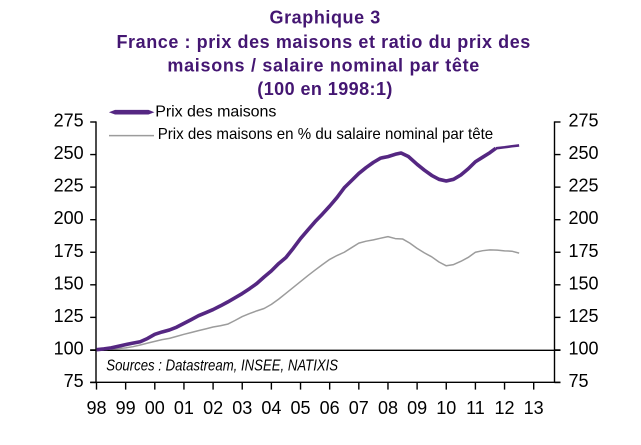  Describe the element at coordinates (323, 66) in the screenshot. I see `svg-text:maisons / salaire nominal par: maisons / salaire nominal par tête` at that location.